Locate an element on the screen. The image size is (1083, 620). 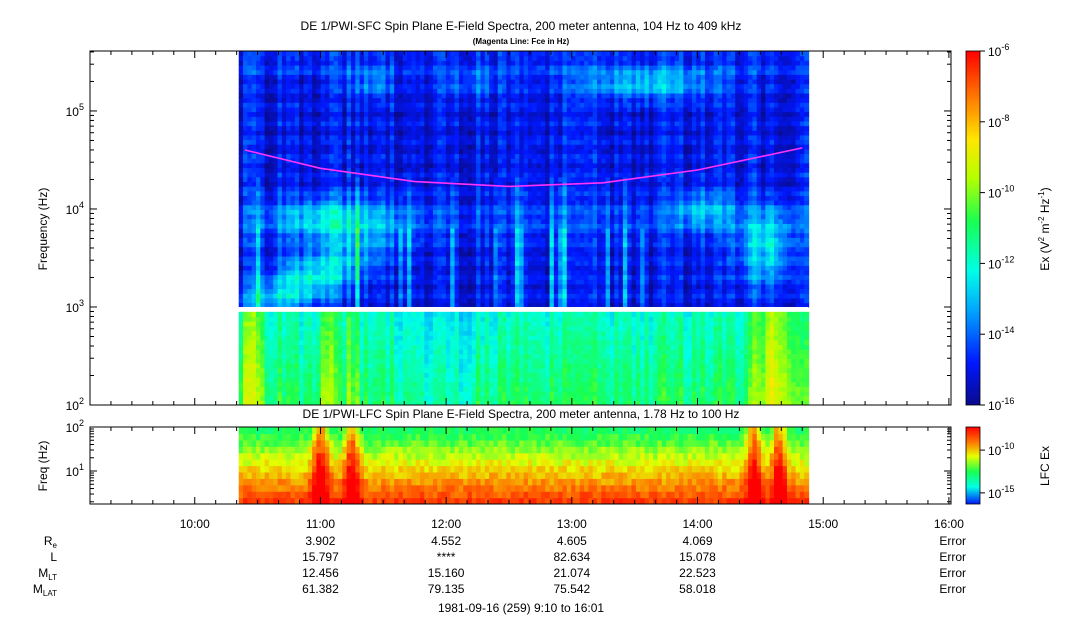
colorbar-tick-label: 10⁻⁶ is located at coordinates (998, 50).